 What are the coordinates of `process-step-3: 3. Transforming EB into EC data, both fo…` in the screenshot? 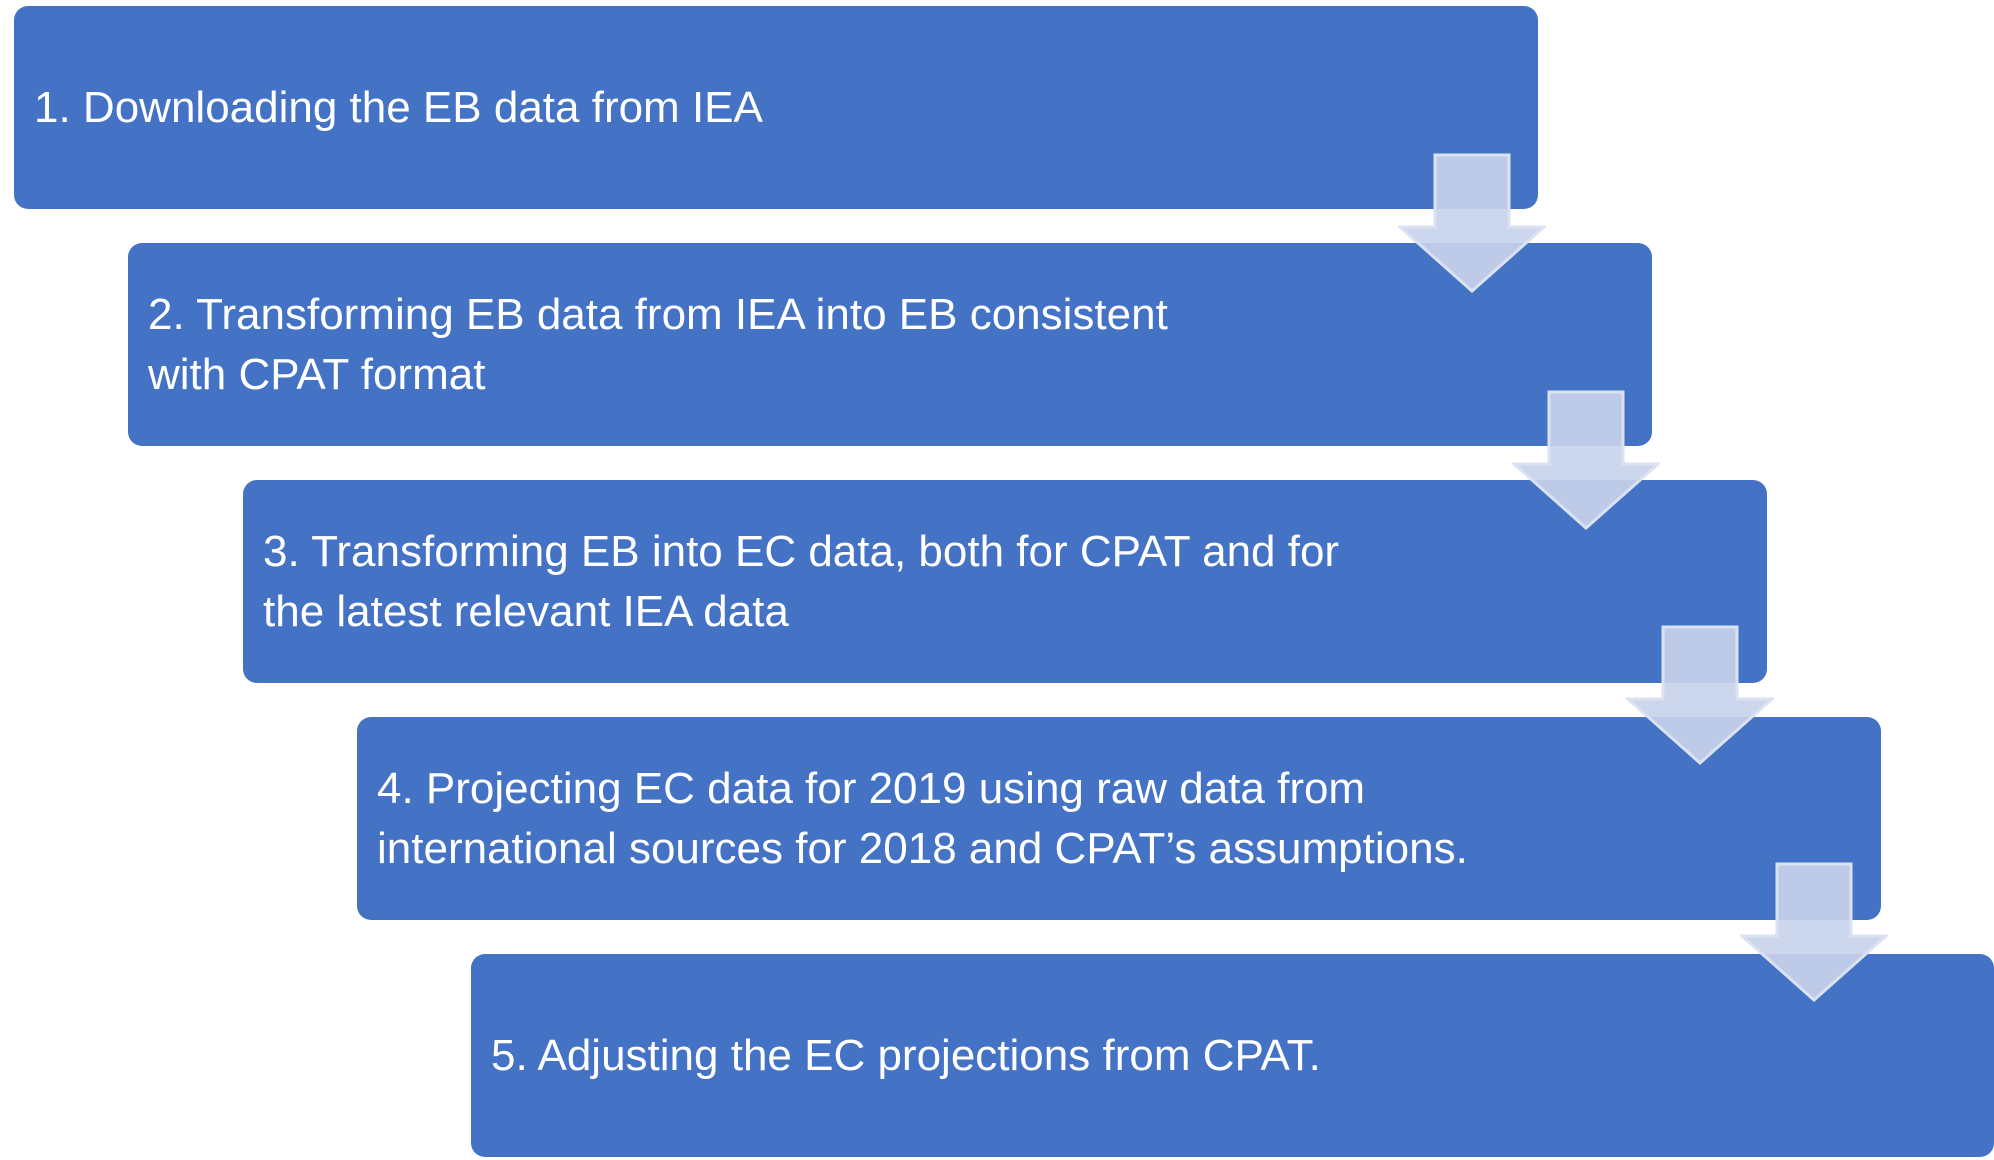 It's located at (1005, 581).